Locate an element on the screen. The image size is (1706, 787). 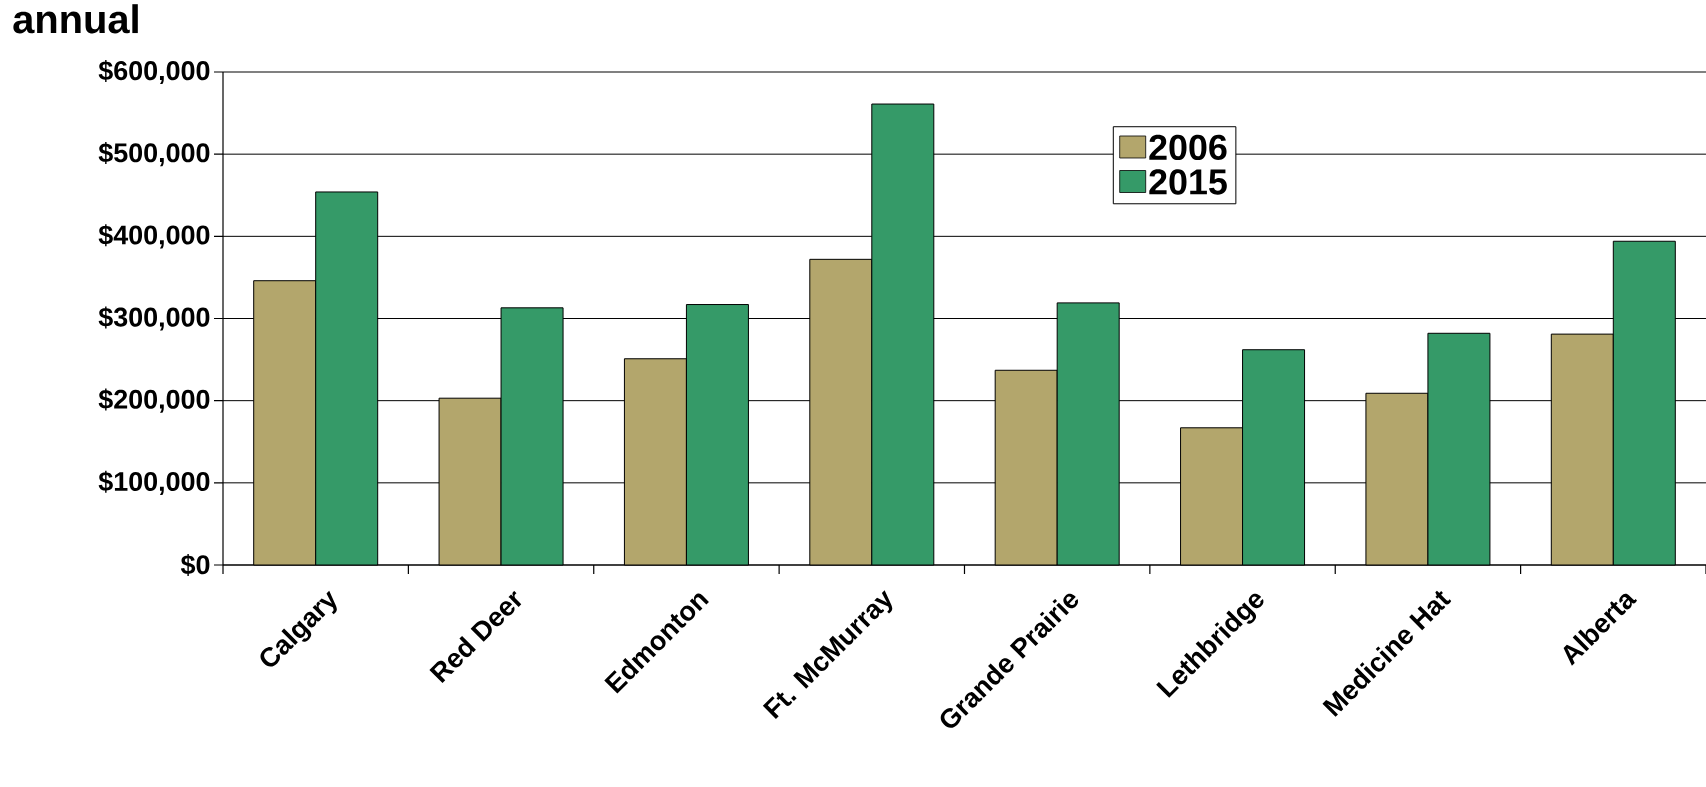
y-tick-label: $300,000 is located at coordinates (154, 318).